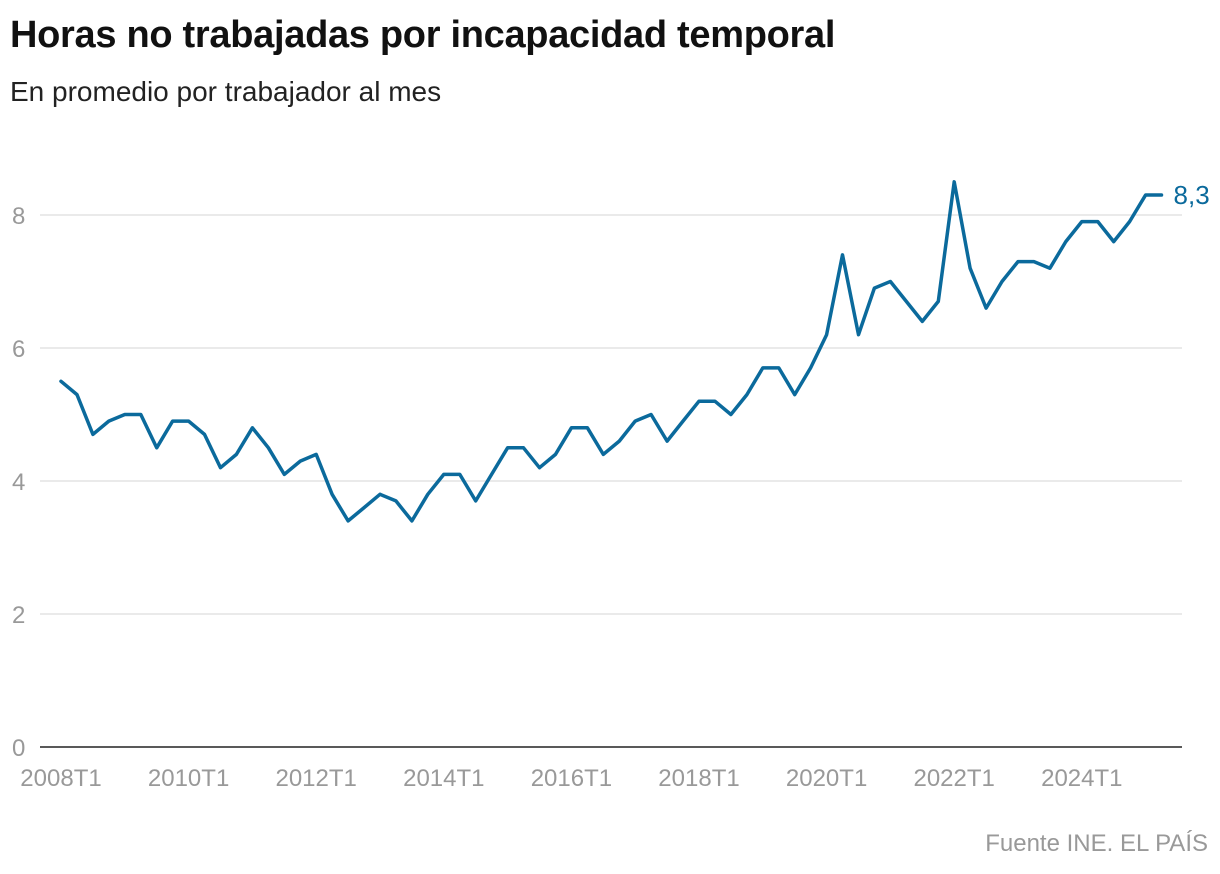  Describe the element at coordinates (1081, 778) in the screenshot. I see `x-tick-label: 2024T1` at that location.